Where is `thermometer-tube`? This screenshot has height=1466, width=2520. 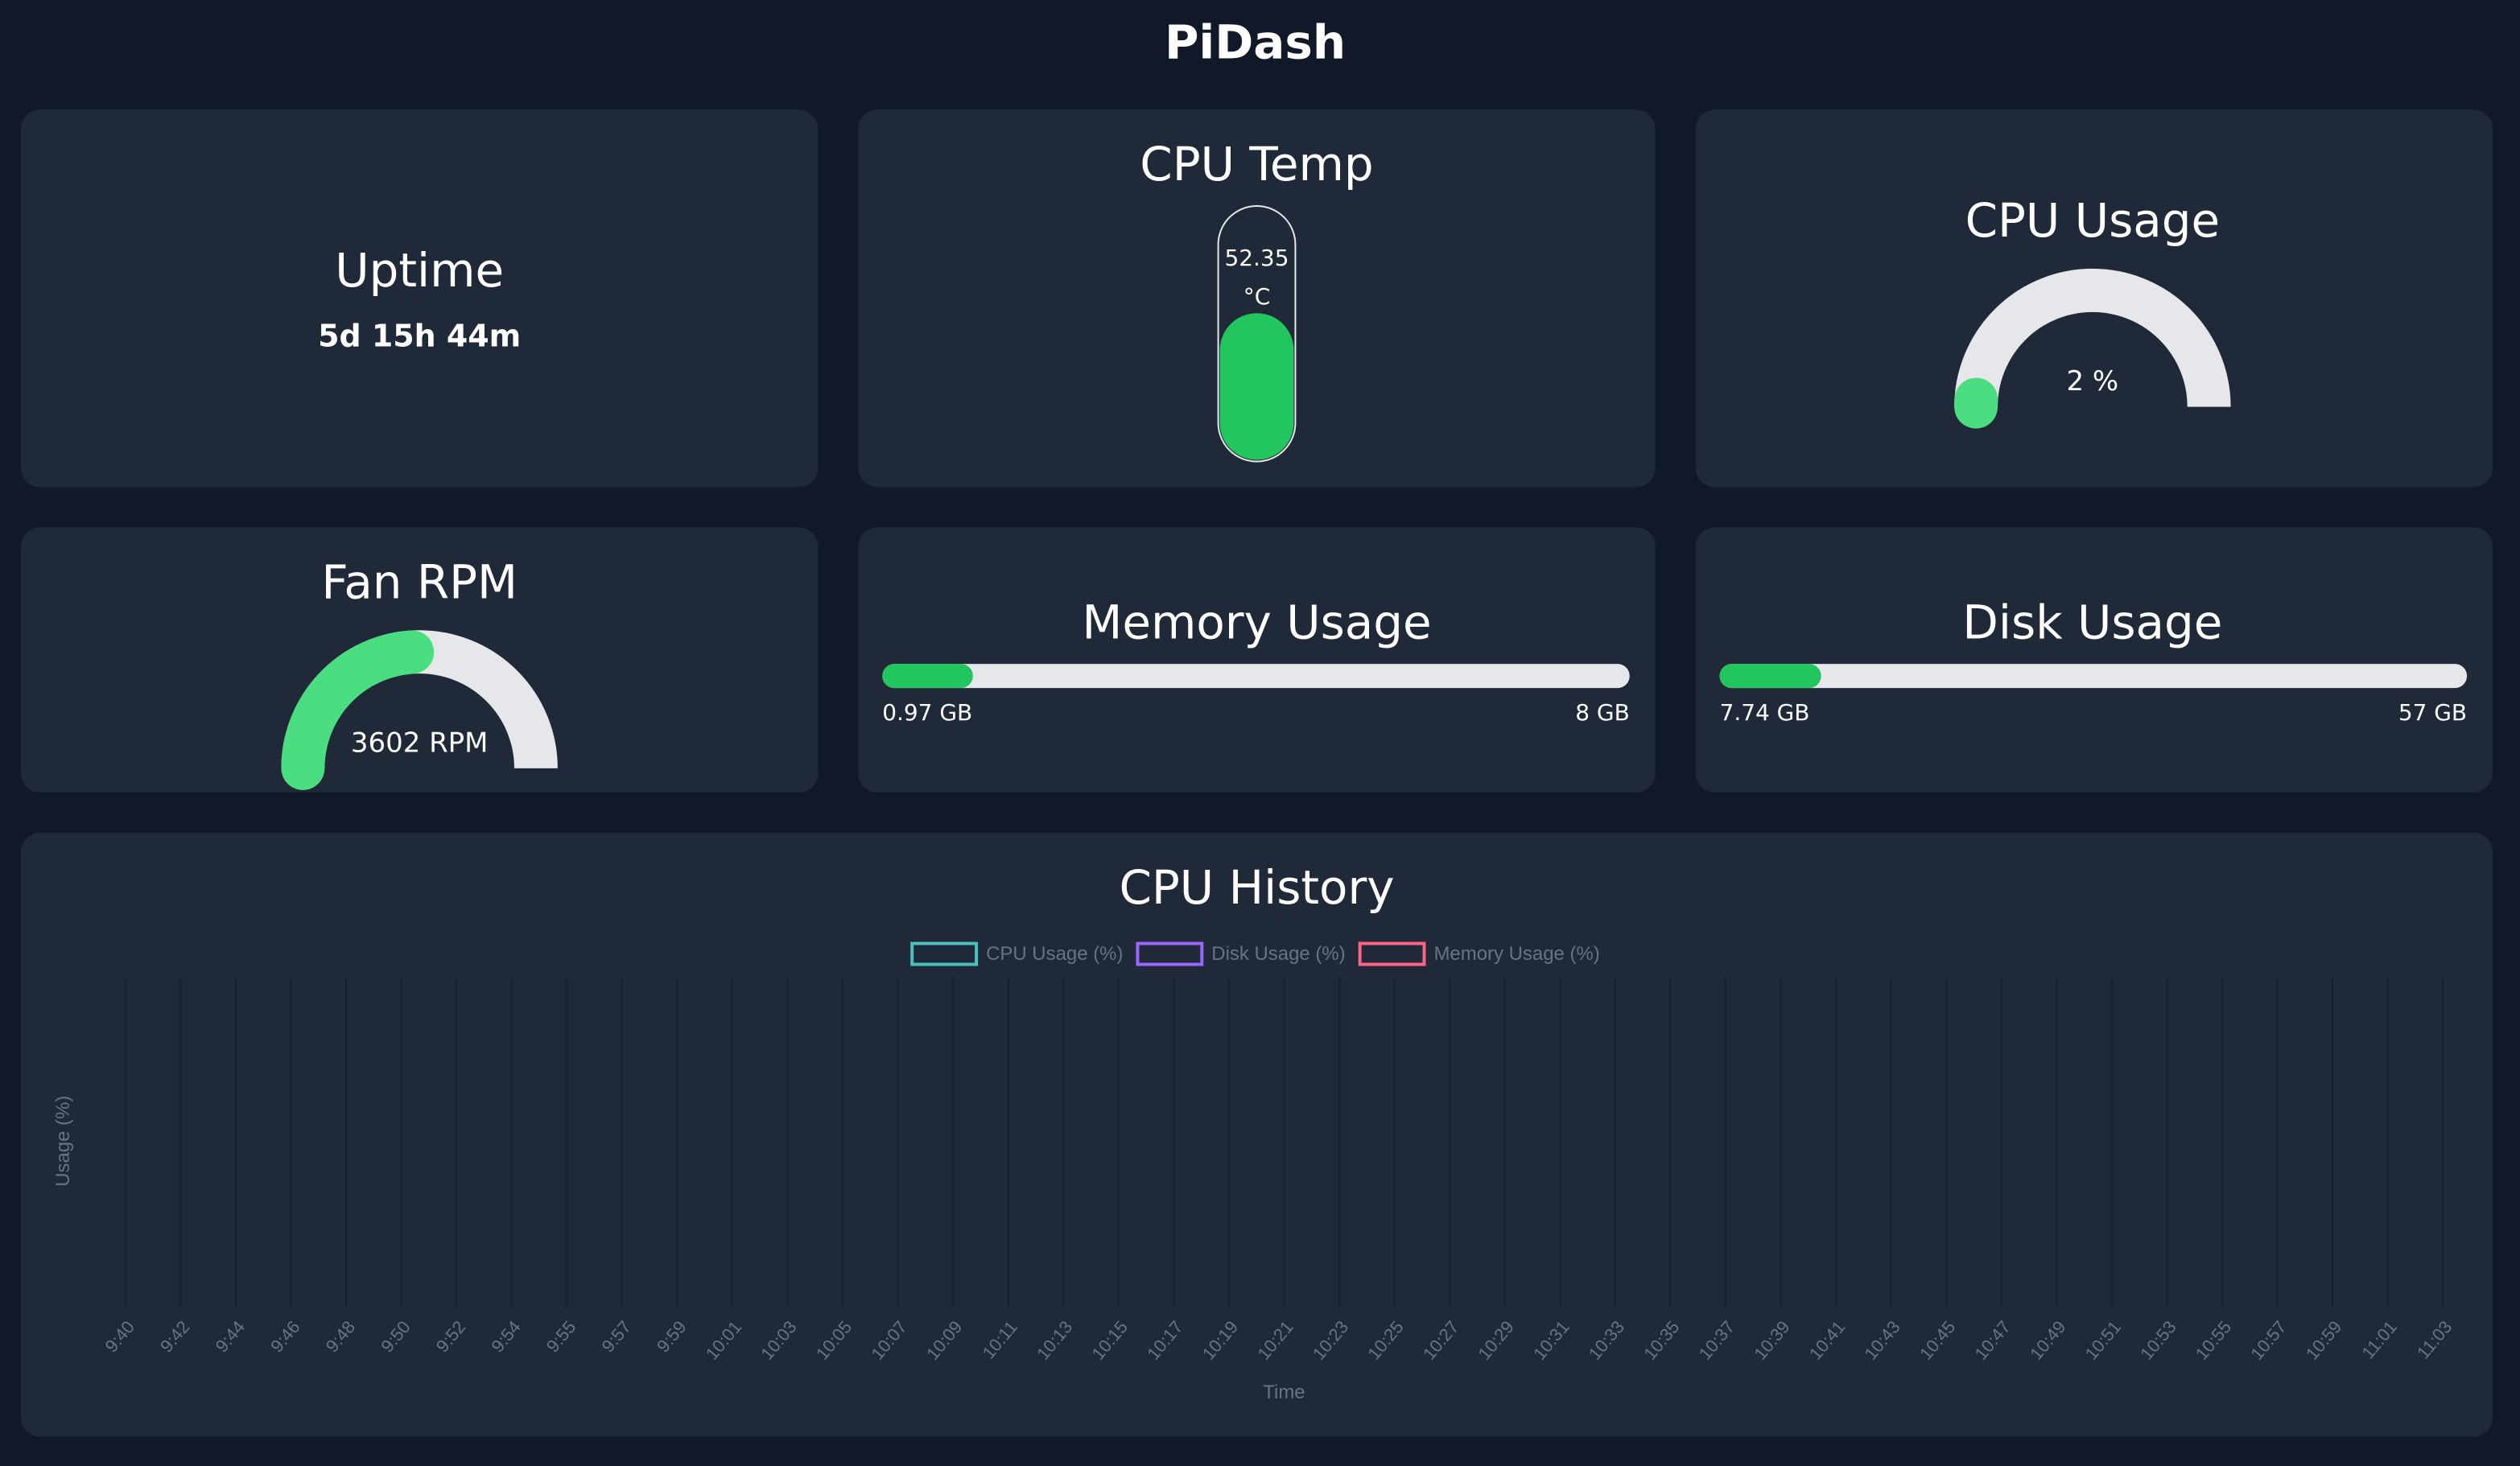 thermometer-tube is located at coordinates (1257, 334).